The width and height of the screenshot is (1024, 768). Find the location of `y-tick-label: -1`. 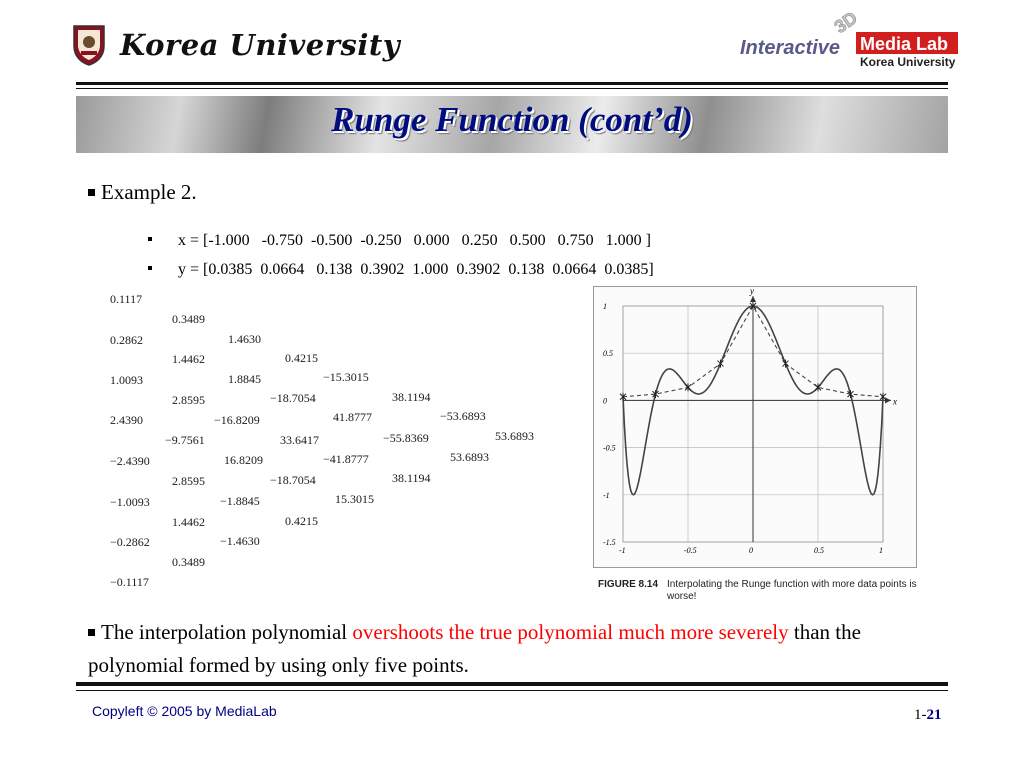

y-tick-label: -1 is located at coordinates (606, 495).